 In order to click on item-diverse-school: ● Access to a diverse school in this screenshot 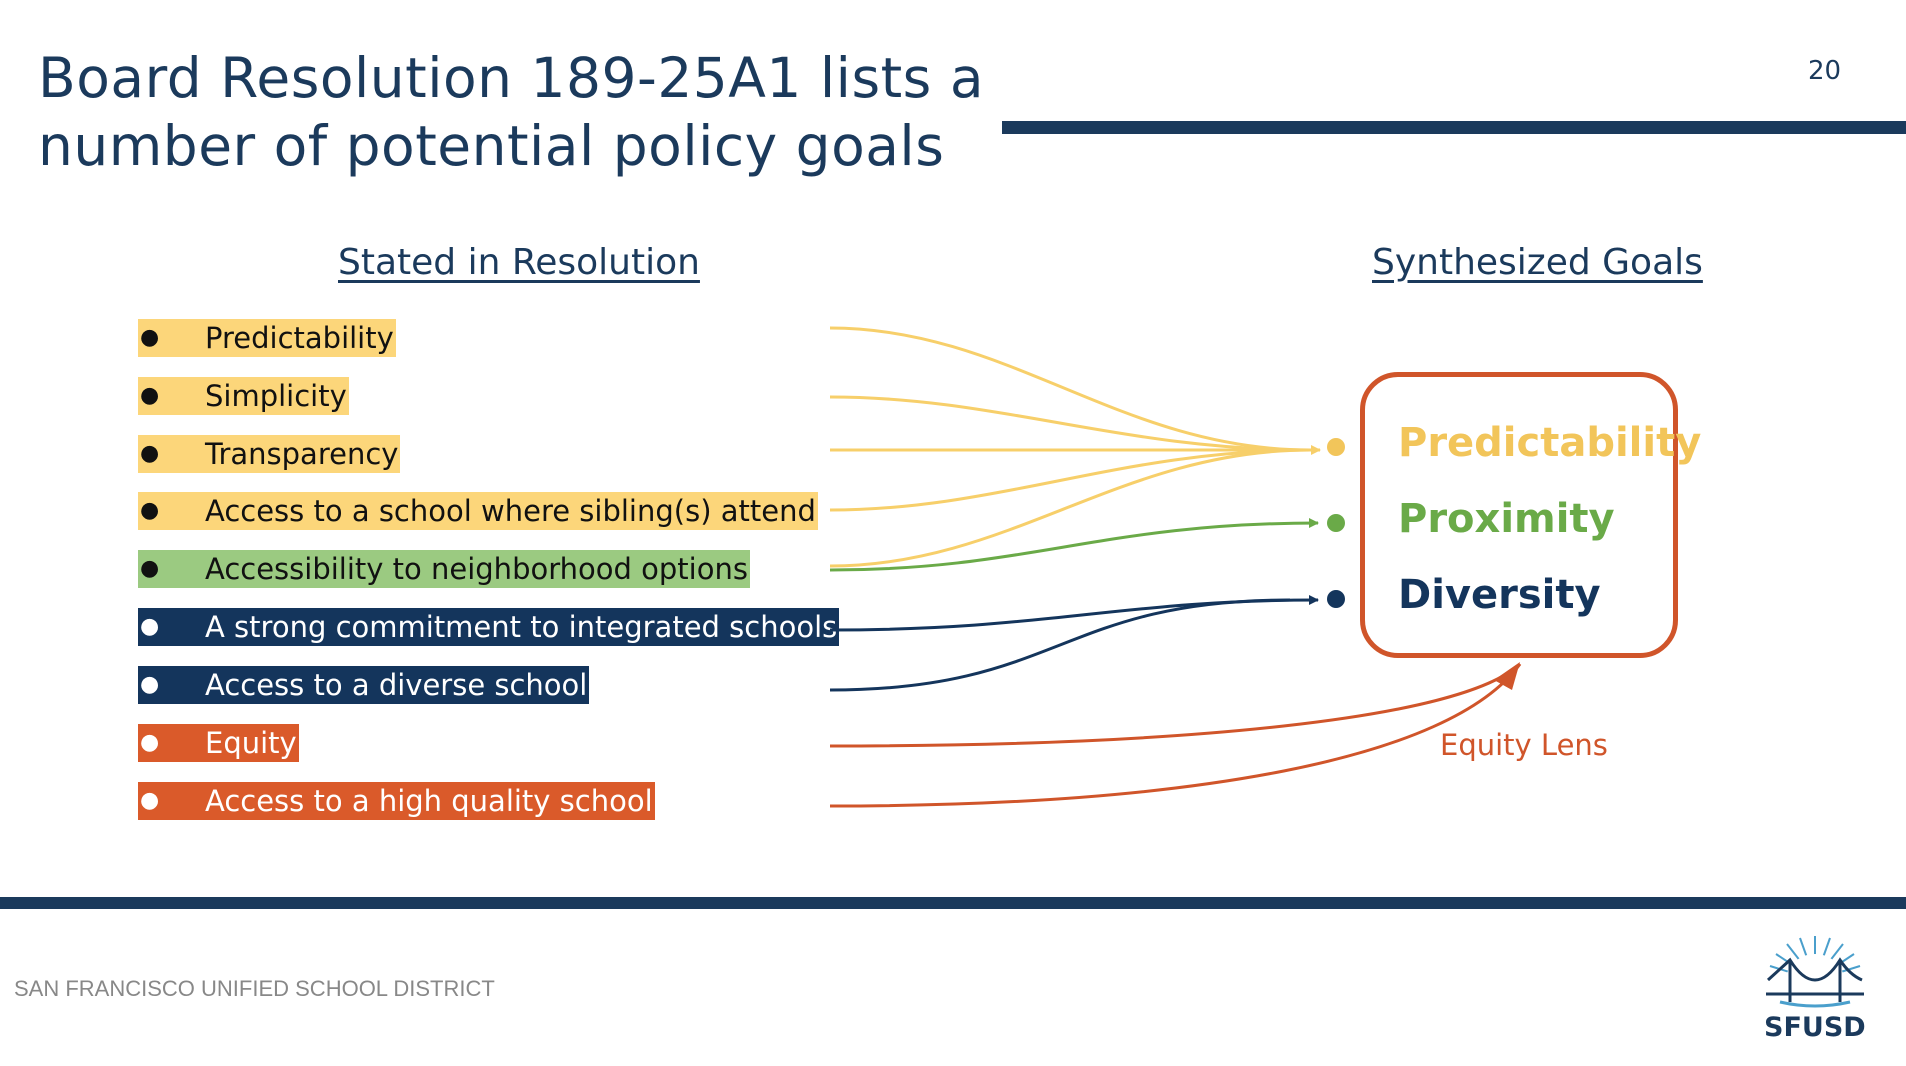, I will do `click(364, 685)`.